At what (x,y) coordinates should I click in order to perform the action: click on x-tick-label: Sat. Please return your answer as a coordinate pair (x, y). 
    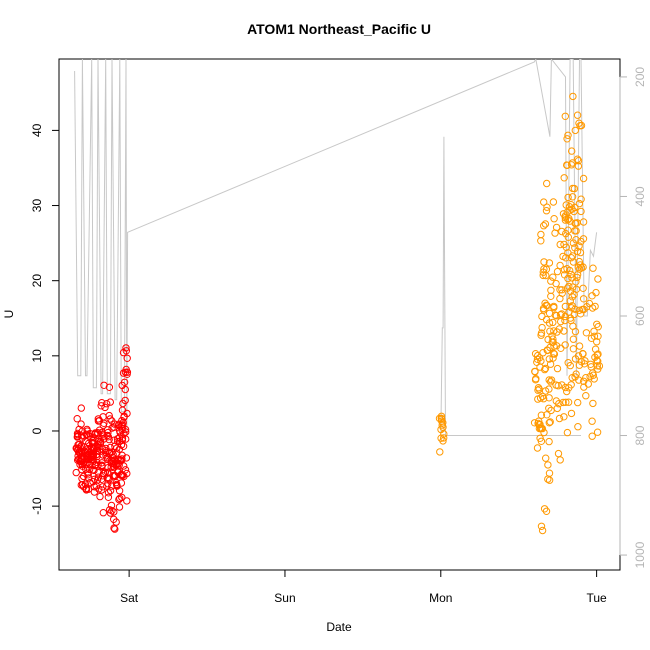
    Looking at the image, I should click on (129, 598).